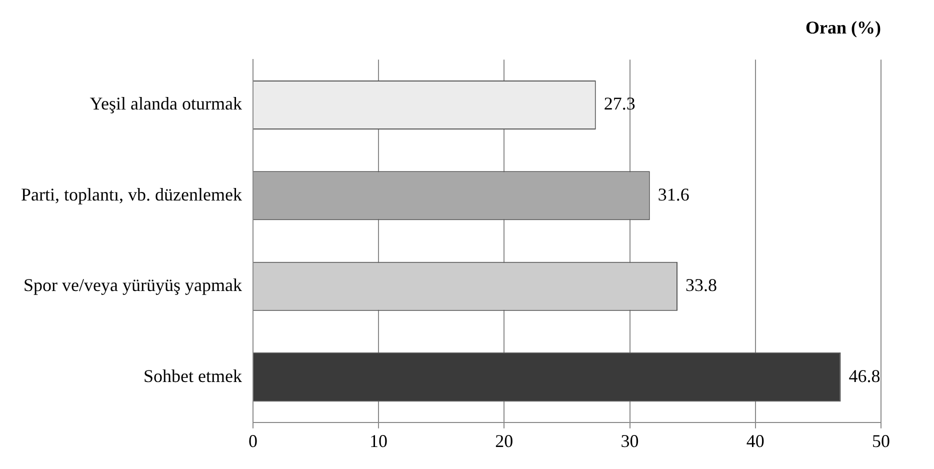 Image resolution: width=934 pixels, height=469 pixels. Describe the element at coordinates (379, 440) in the screenshot. I see `x-tick-label: 10` at that location.